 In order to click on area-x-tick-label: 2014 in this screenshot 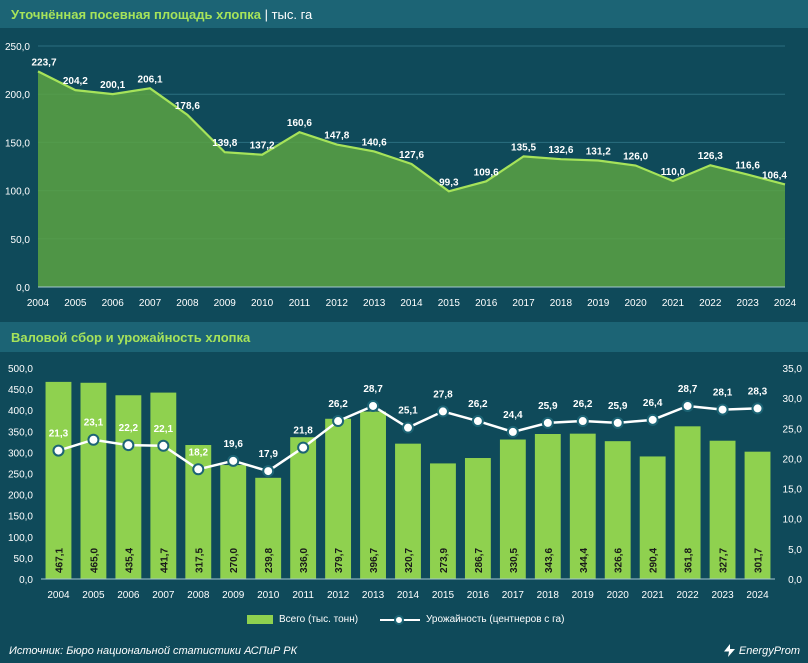, I will do `click(411, 303)`.